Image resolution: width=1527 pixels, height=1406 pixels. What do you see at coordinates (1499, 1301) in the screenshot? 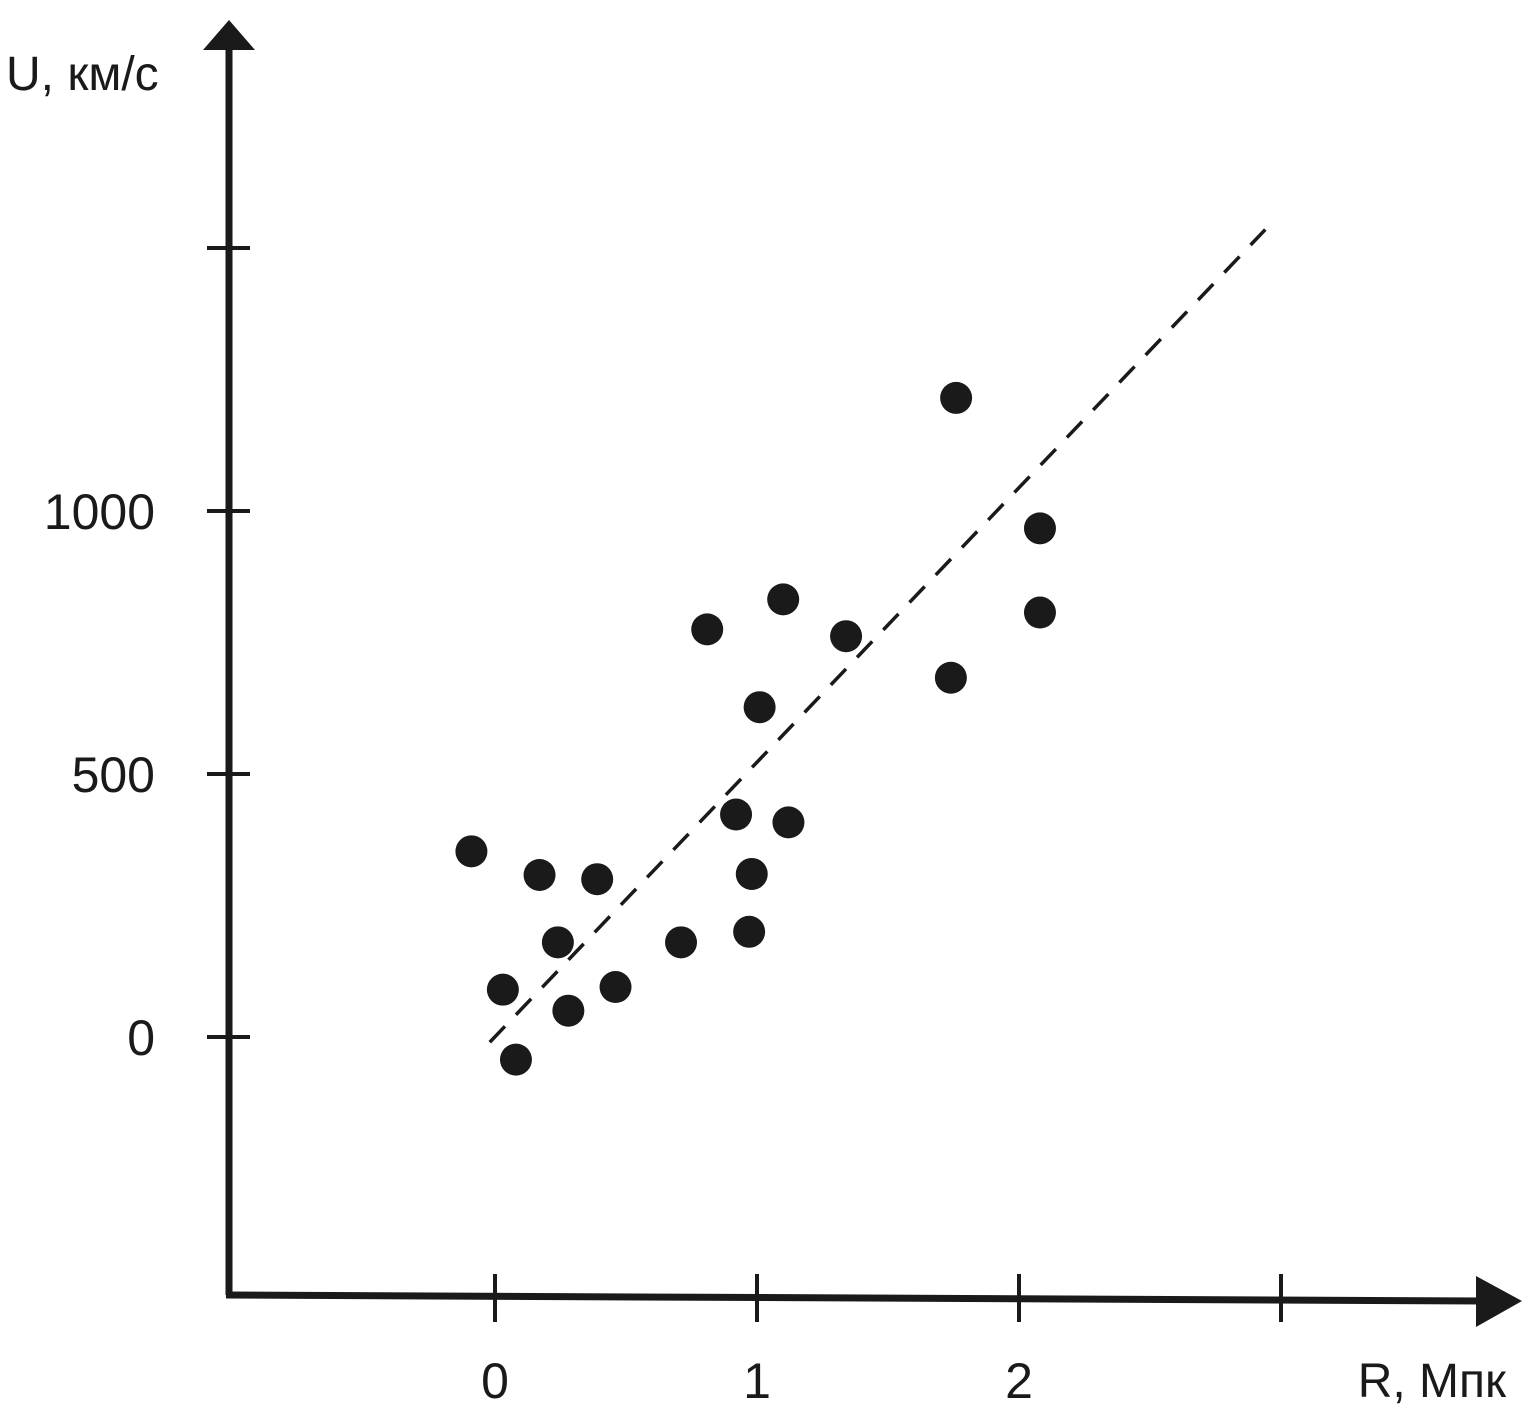
I see `x-axis-arrow` at bounding box center [1499, 1301].